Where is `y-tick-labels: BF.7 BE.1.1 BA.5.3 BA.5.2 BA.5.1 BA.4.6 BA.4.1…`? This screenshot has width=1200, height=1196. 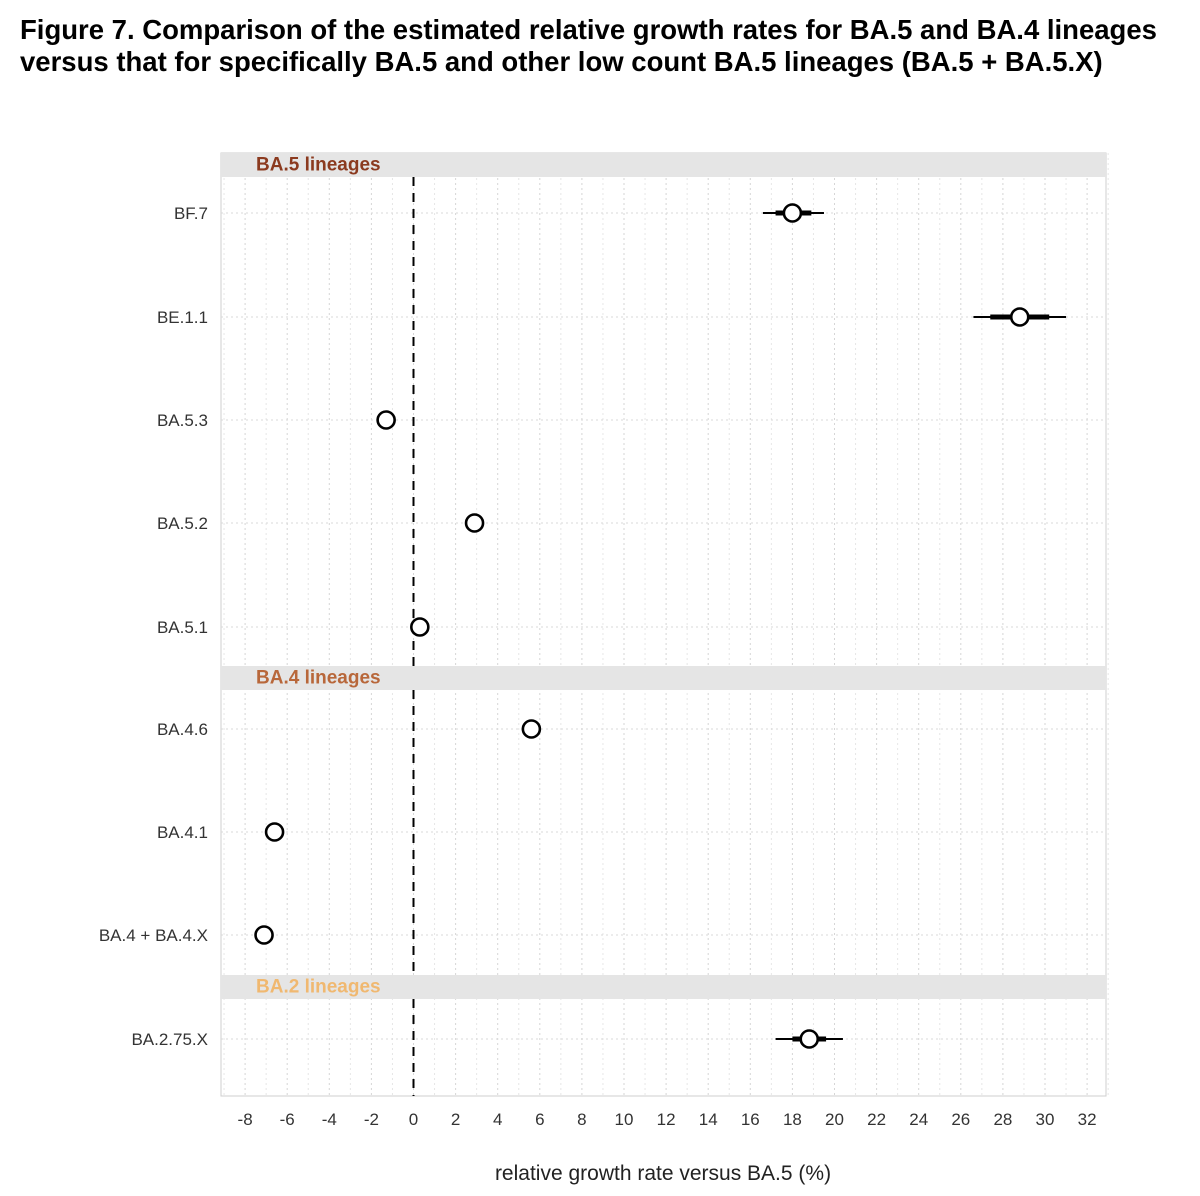
y-tick-labels: BF.7 BE.1.1 BA.5.3 BA.5.2 BA.5.1 BA.4.6 BA.4.1… is located at coordinates (153, 626).